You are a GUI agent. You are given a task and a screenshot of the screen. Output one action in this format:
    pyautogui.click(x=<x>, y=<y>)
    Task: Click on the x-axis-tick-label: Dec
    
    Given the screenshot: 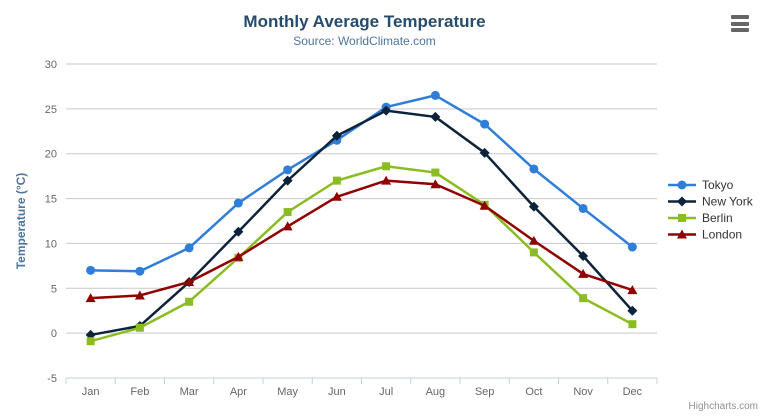 What is the action you would take?
    pyautogui.click(x=633, y=392)
    